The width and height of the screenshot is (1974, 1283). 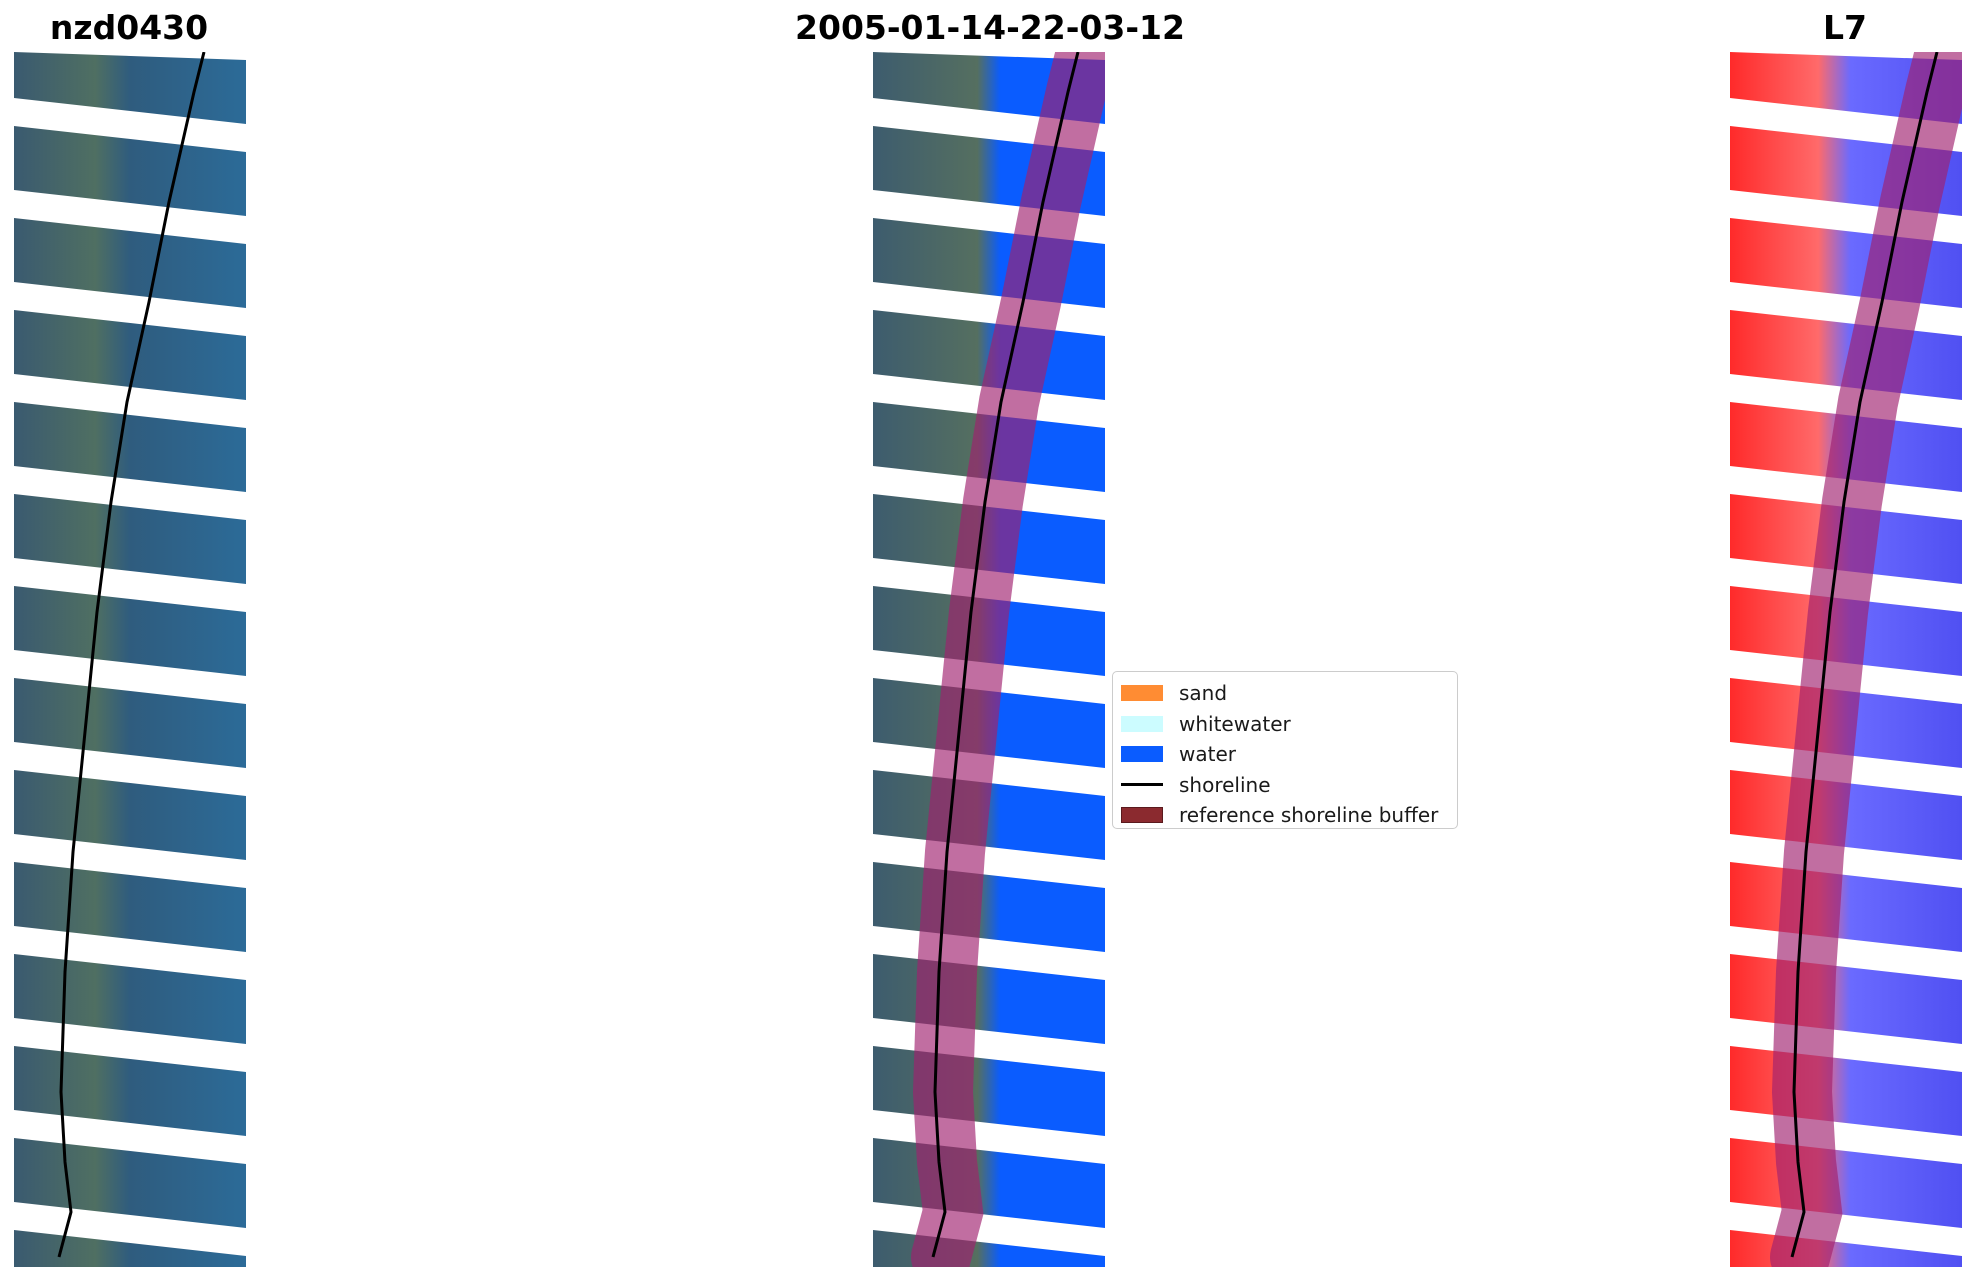 I want to click on sand-swatch, so click(x=1142, y=693).